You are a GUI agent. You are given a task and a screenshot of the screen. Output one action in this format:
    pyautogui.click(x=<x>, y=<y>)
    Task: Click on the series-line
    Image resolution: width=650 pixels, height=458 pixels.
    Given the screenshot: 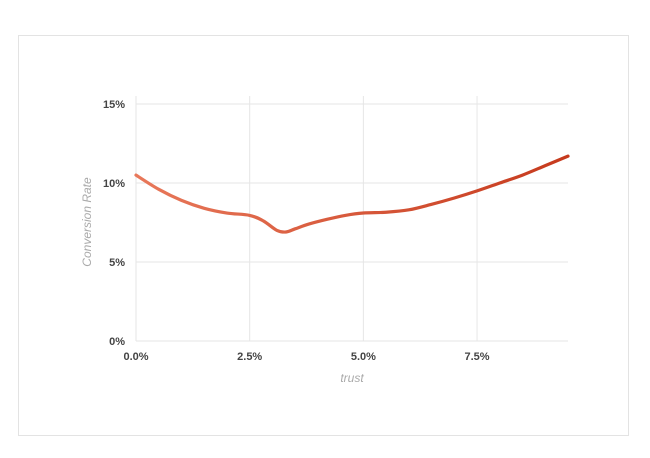 What is the action you would take?
    pyautogui.click(x=352, y=194)
    